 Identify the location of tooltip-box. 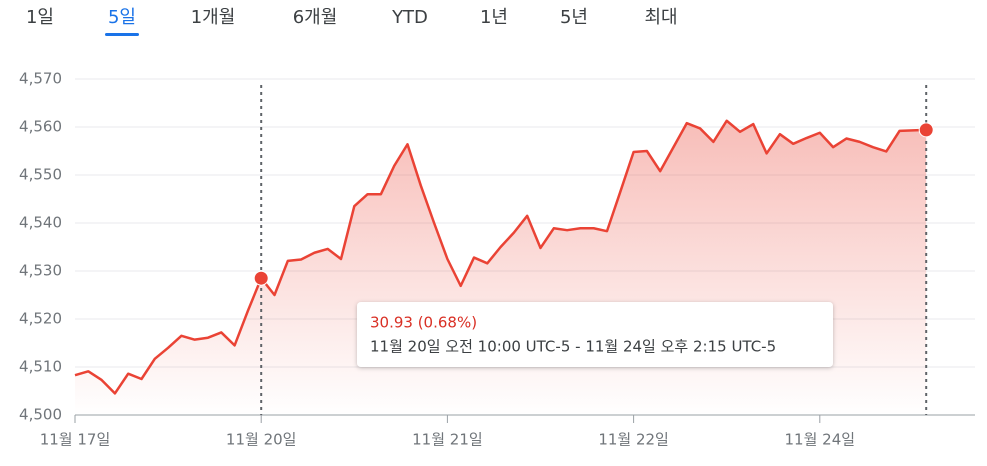
(595, 334).